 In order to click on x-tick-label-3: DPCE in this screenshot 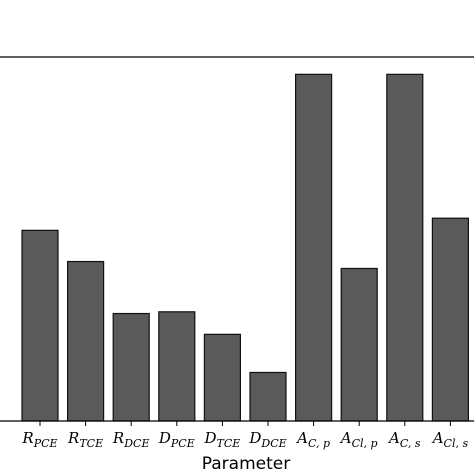, I will do `click(176, 439)`.